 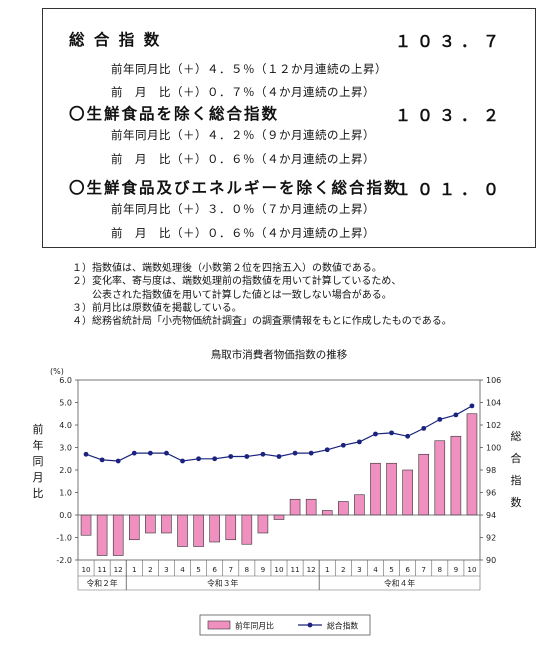 I want to click on note-line: 公表された指数値を用いて計算した値とは一致しない場合がある。, so click(x=232, y=295).